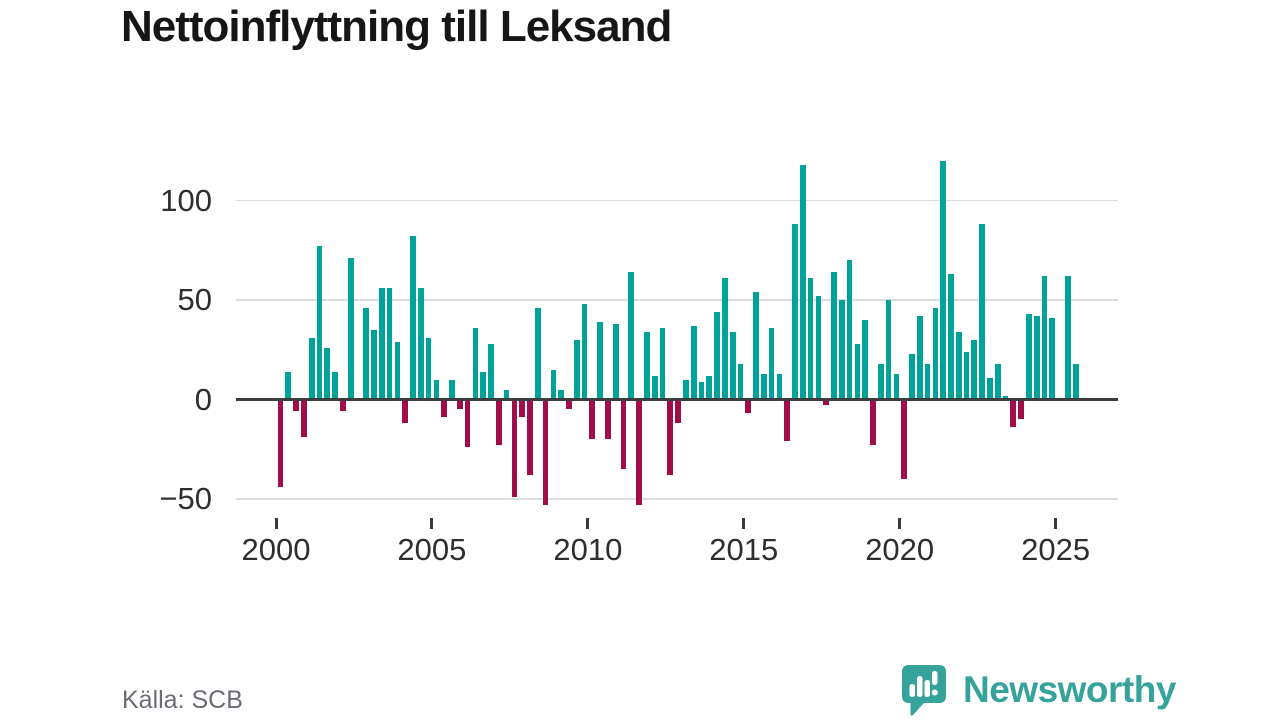 This screenshot has height=720, width=1280. I want to click on bar-2007-Q4, so click(522, 408).